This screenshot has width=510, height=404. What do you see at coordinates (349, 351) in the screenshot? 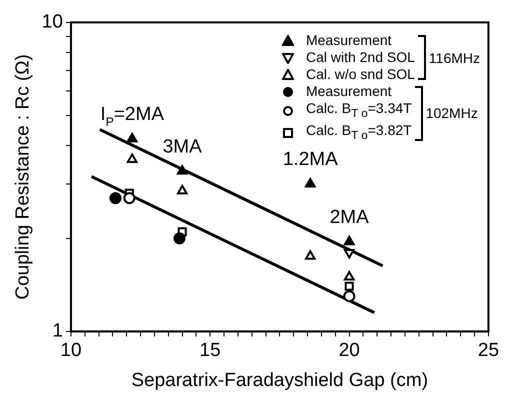
I see `x-tick-label: 20` at bounding box center [349, 351].